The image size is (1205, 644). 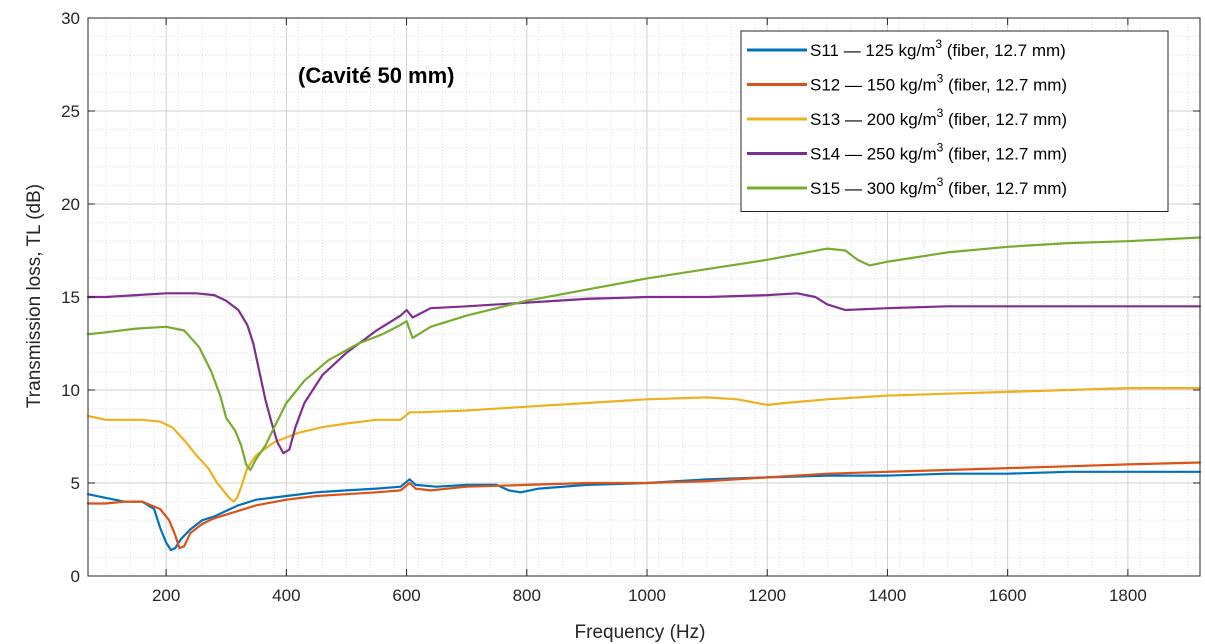 I want to click on x-tick-label: 1200, so click(x=767, y=595).